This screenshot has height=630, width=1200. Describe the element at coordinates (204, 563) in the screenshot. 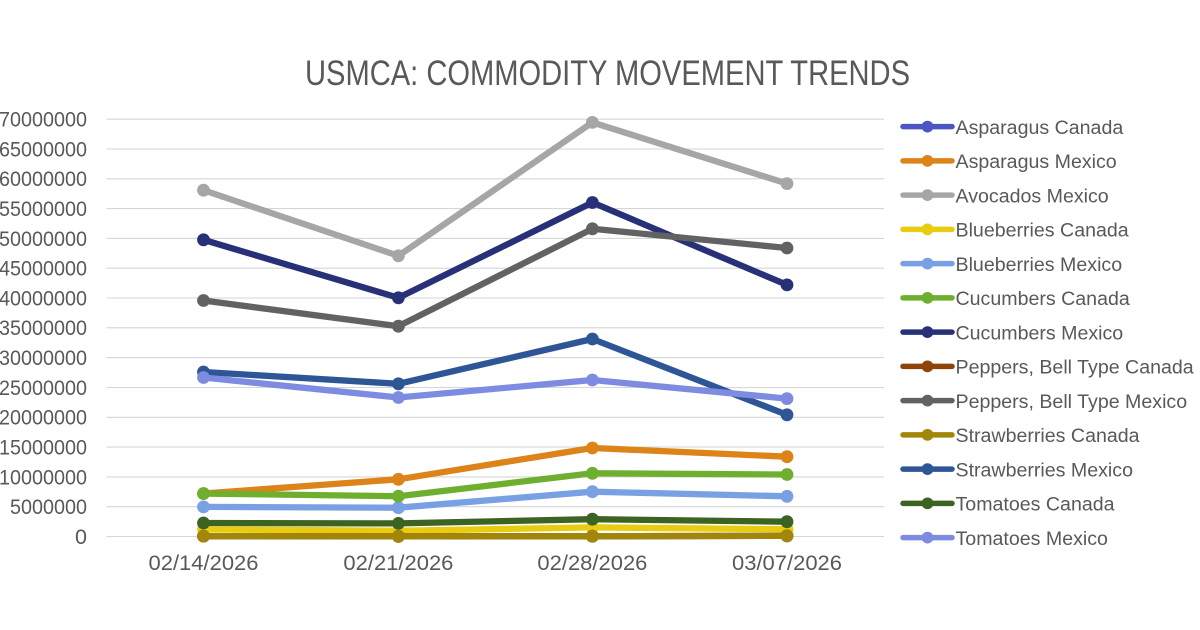

I see `svg-text: 02/14/2026` at that location.